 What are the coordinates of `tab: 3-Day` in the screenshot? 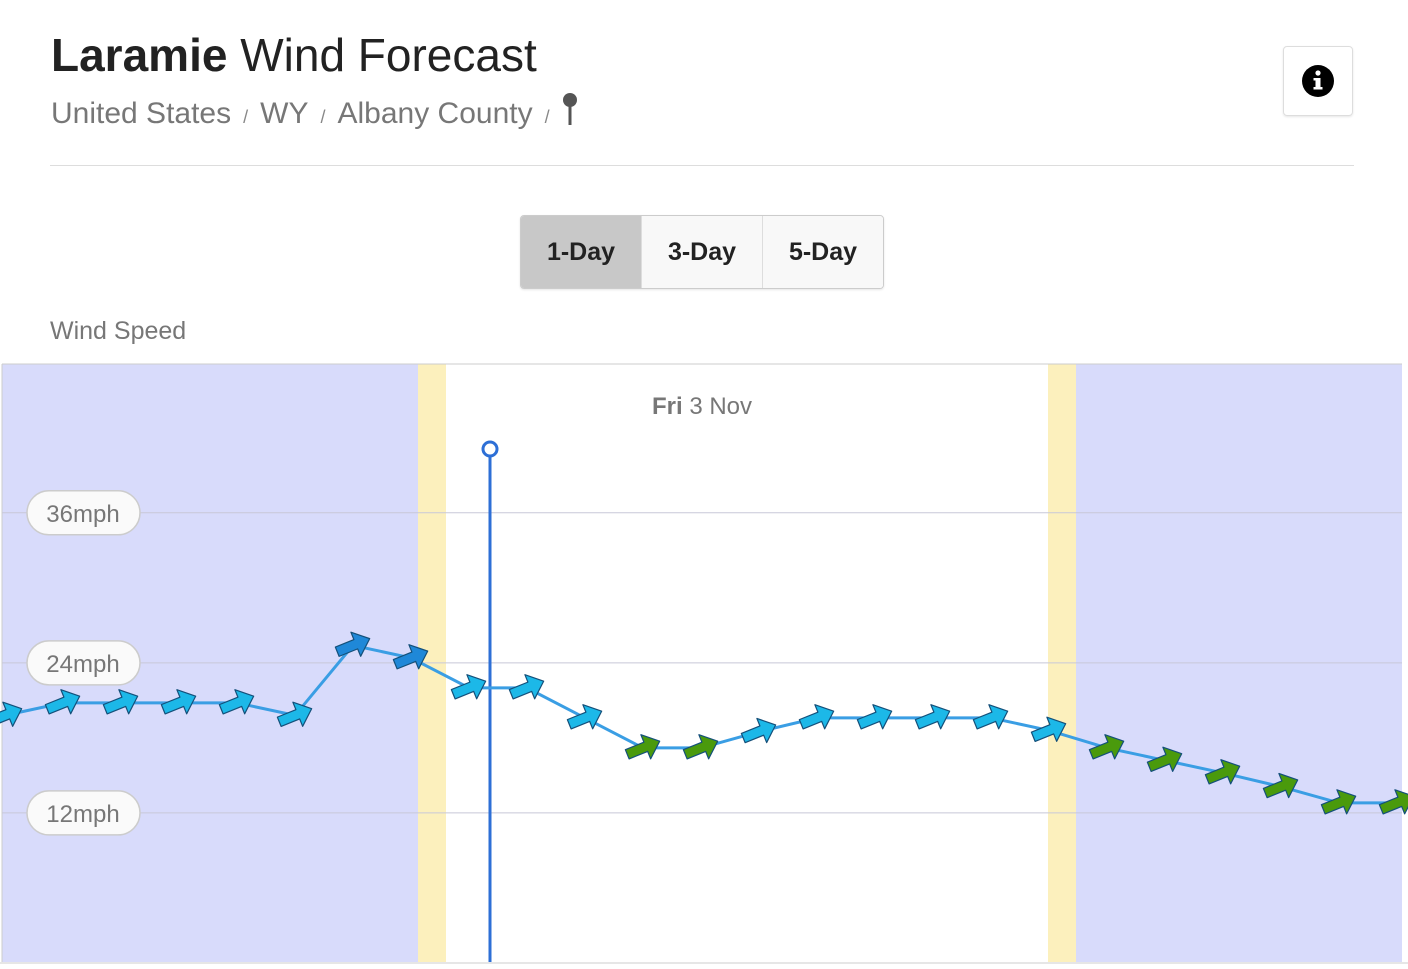 It's located at (701, 252).